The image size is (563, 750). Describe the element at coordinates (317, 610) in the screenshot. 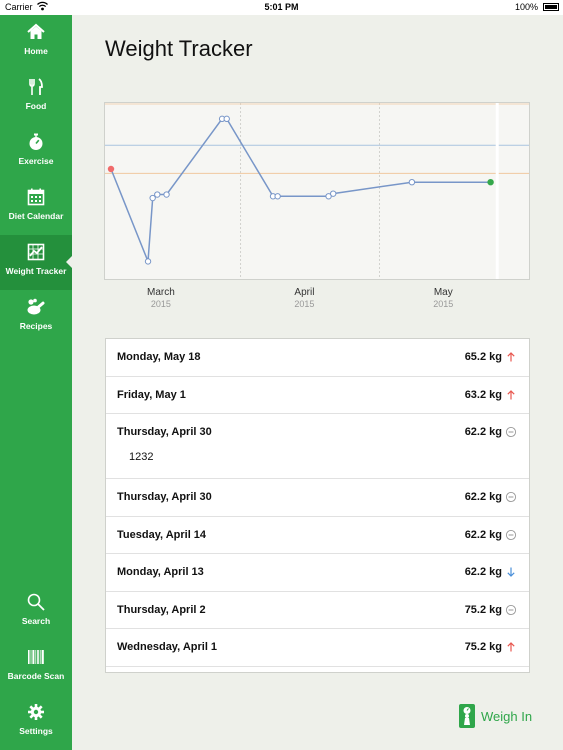

I see `weight-entry-row: Thursday, April 2 75.2 kg` at that location.